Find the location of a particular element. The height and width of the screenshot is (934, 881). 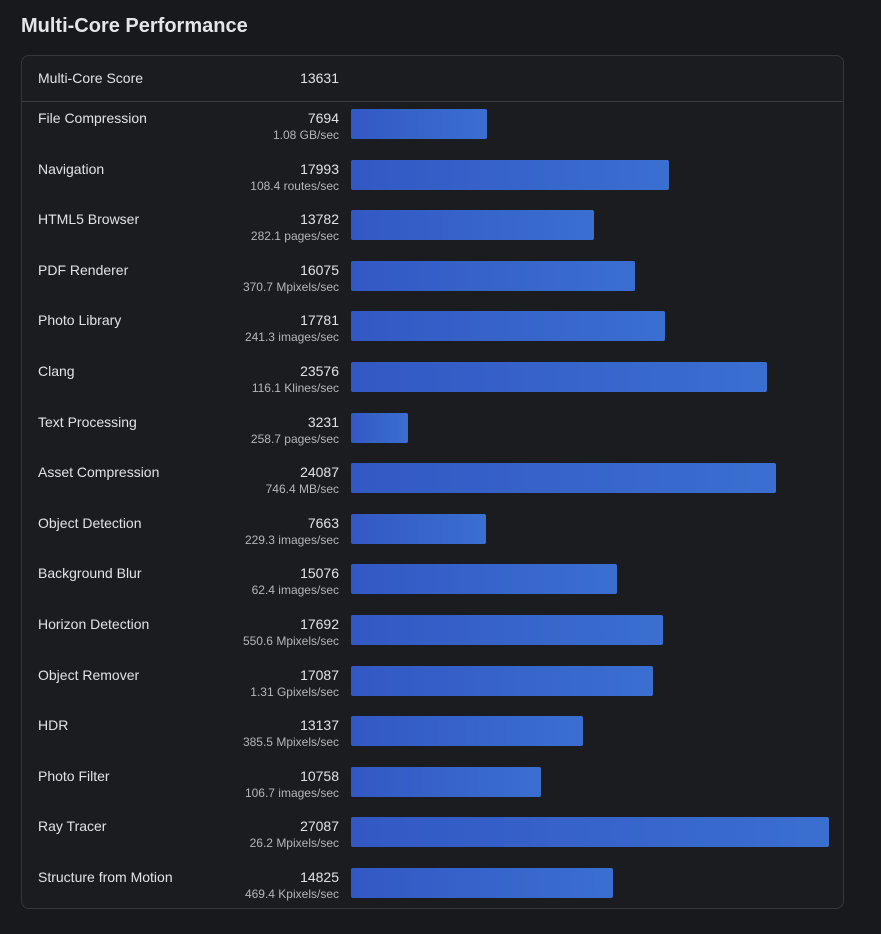

benchmark-row: Horizon Detection 17692 550.6 Mpixels/sec is located at coordinates (432, 633).